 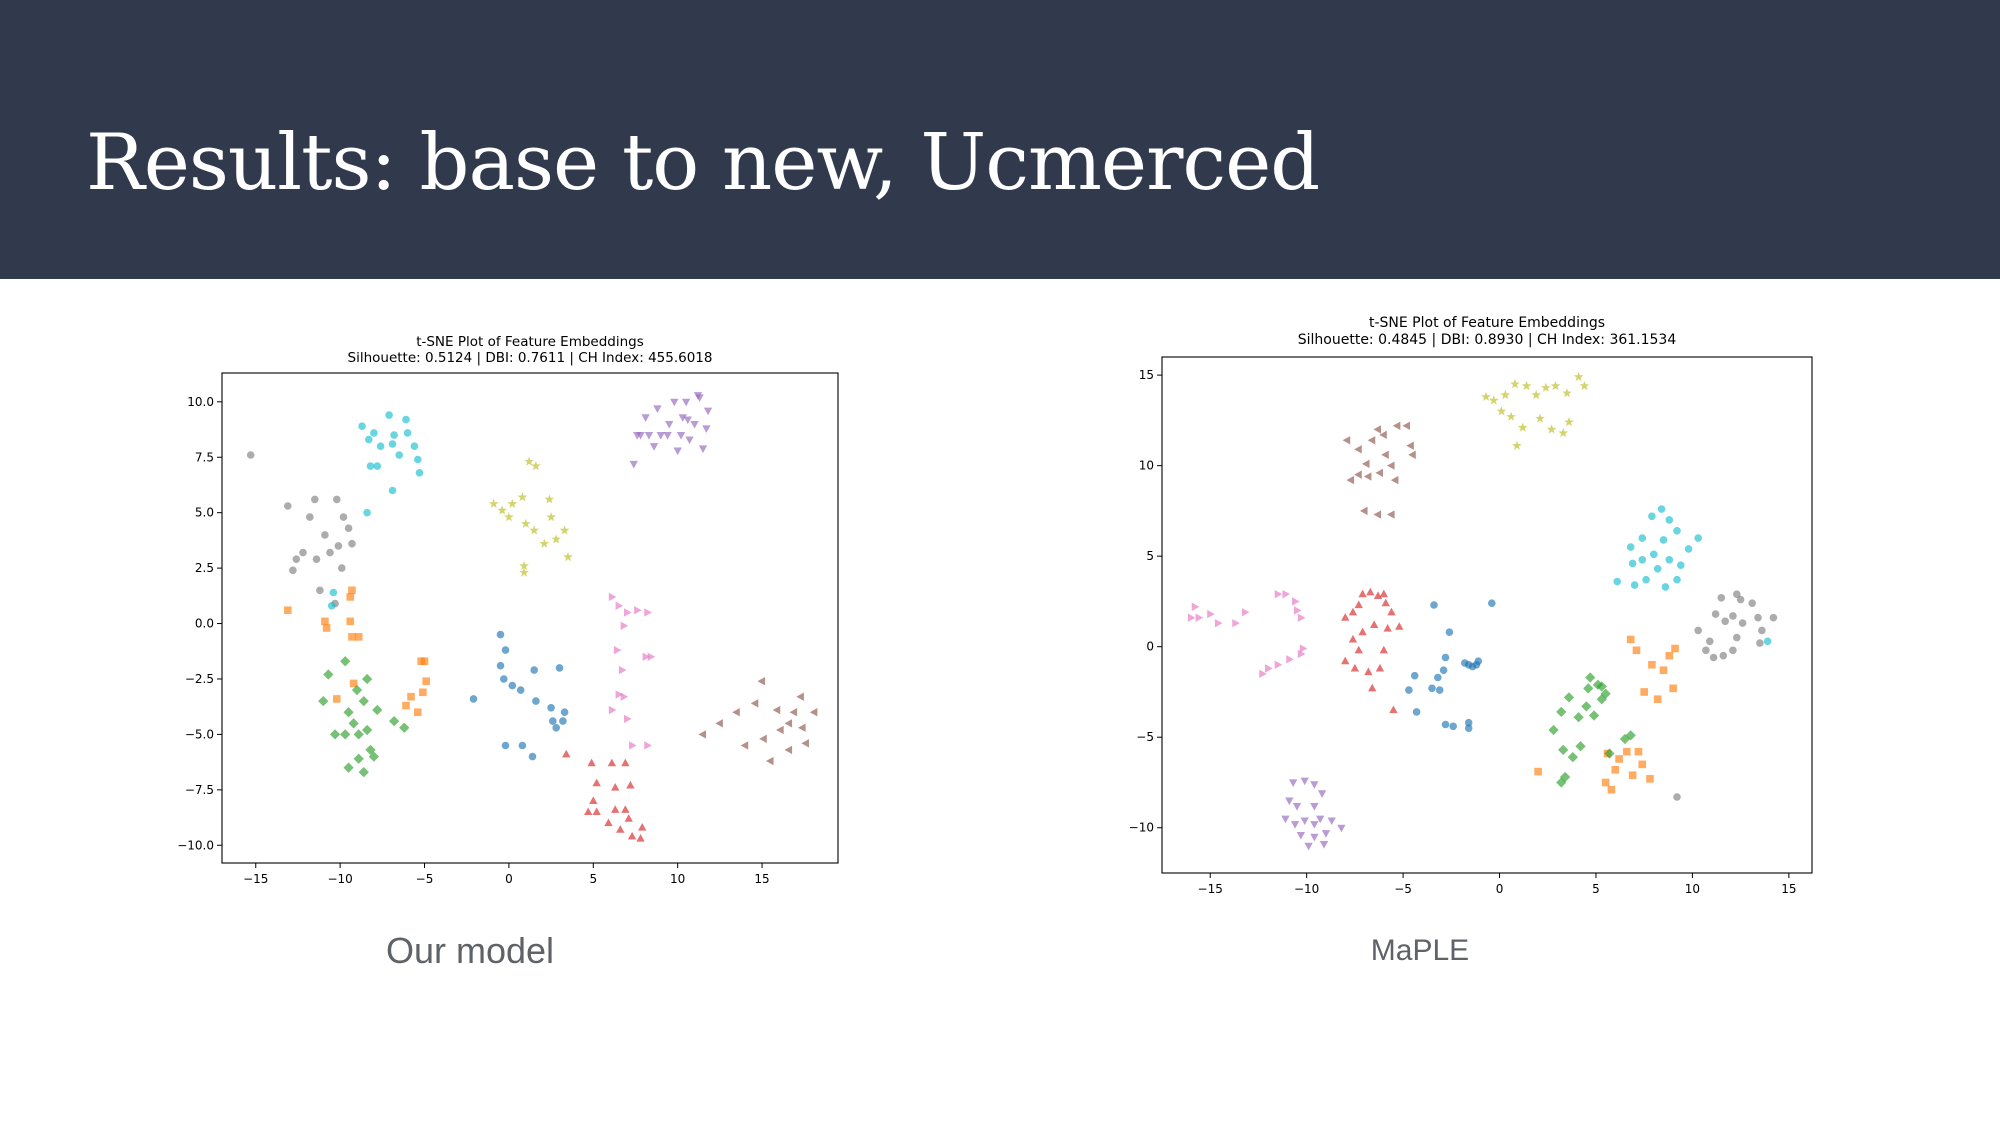 I want to click on caption-our-model: Our model, so click(x=470, y=950).